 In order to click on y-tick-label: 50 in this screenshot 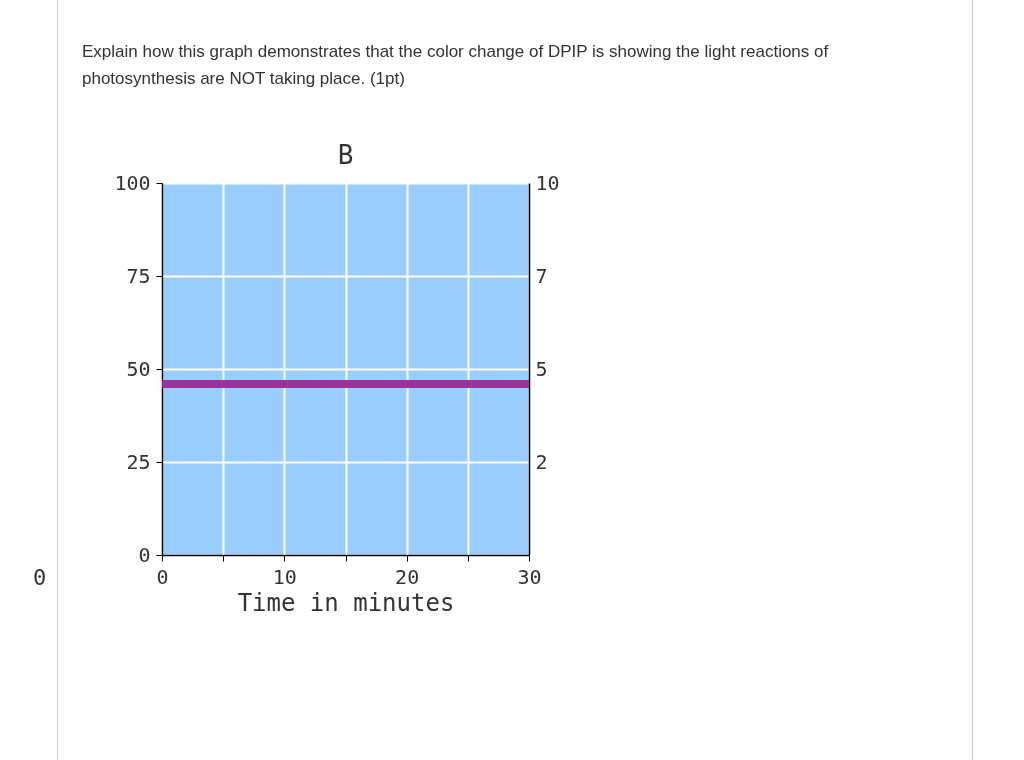, I will do `click(138, 368)`.